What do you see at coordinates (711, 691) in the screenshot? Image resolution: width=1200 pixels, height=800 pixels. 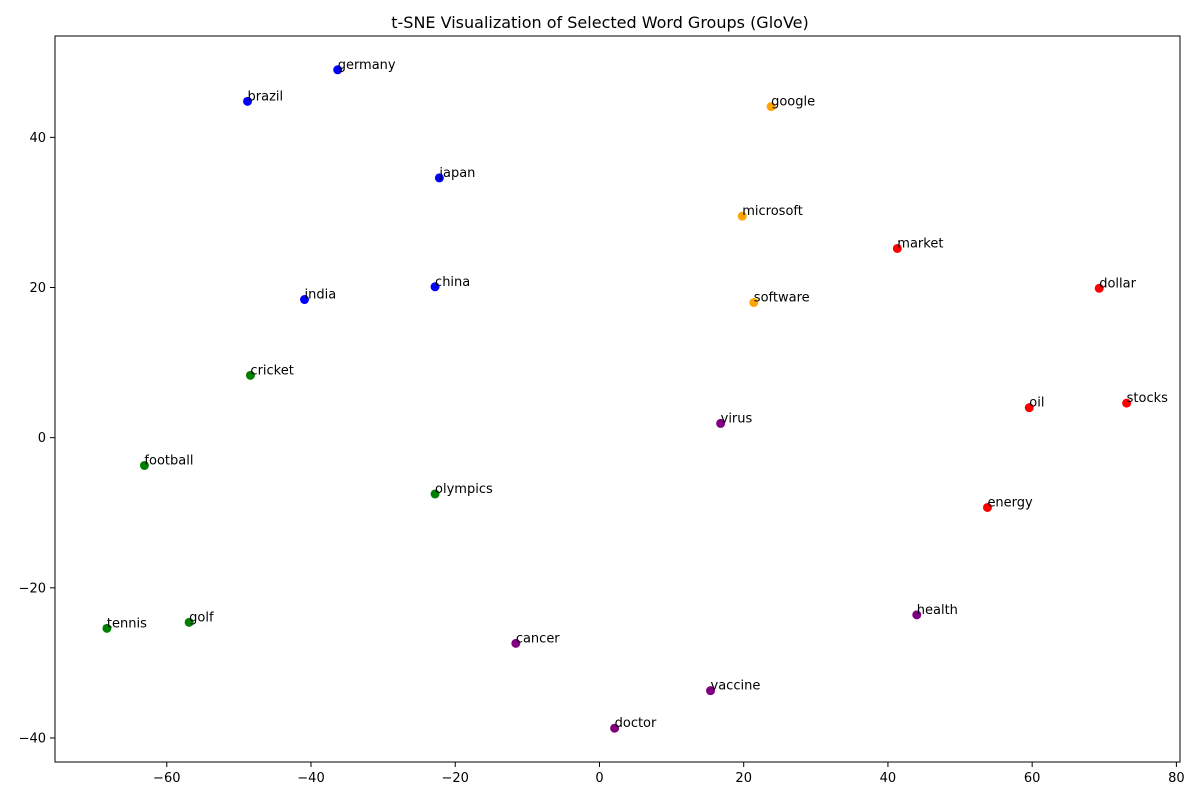 I see `data-point-vaccine` at bounding box center [711, 691].